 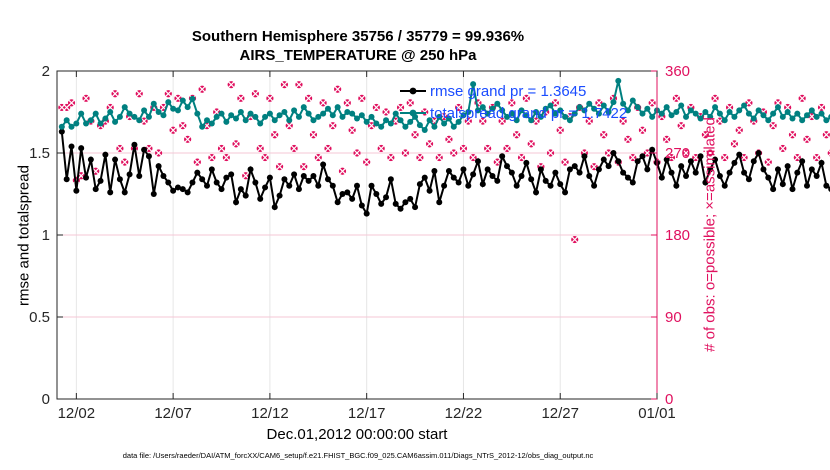 I want to click on y-tick-label-right: 360, so click(x=677, y=71).